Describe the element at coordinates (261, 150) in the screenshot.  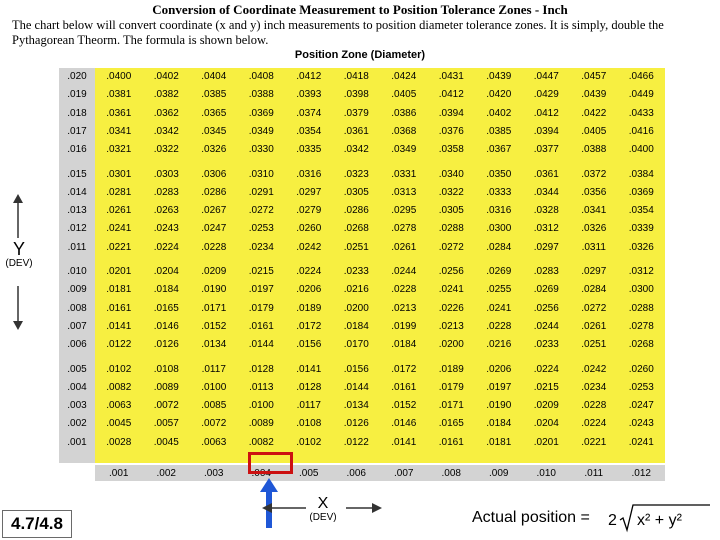
I see `zone-cell: .0330` at that location.